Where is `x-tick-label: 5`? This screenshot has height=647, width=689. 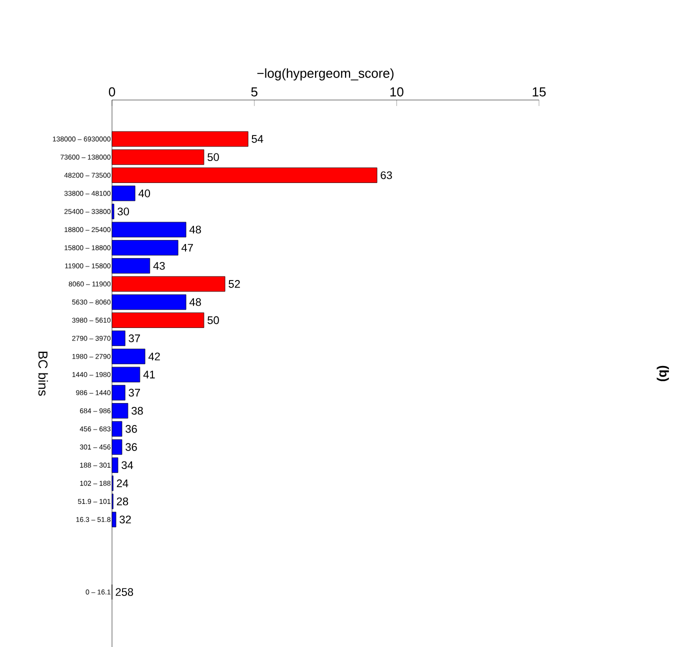 x-tick-label: 5 is located at coordinates (254, 91).